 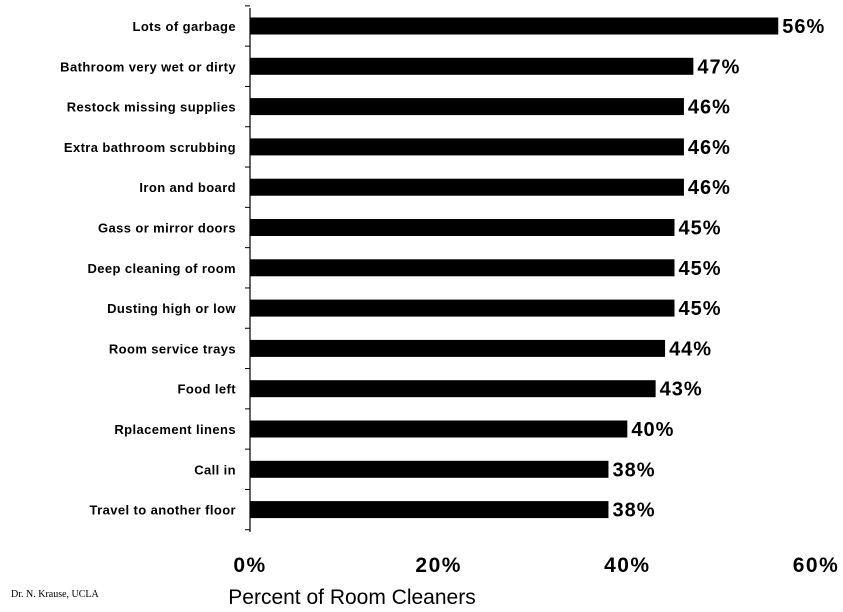 I want to click on x-tick-label: 60%, so click(x=816, y=565).